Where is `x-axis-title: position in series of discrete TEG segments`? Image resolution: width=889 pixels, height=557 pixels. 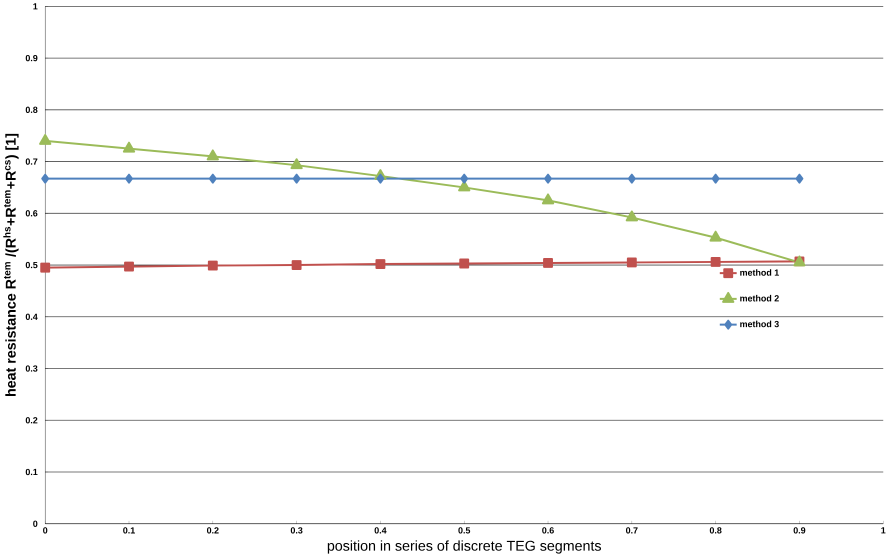
x-axis-title: position in series of discrete TEG segments is located at coordinates (465, 547).